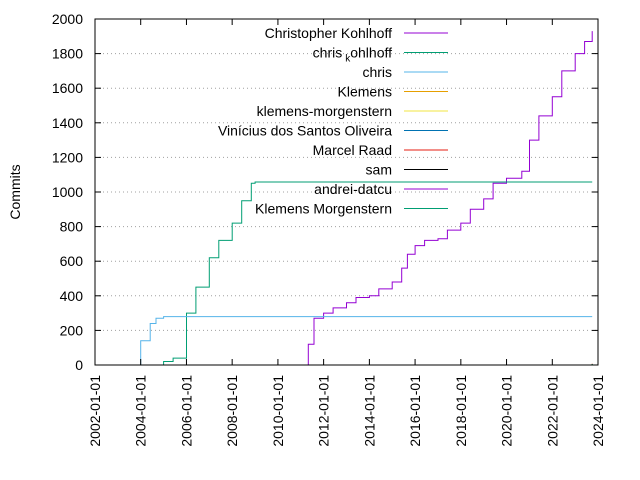 The image size is (640, 480). What do you see at coordinates (72, 261) in the screenshot?
I see `y-tick-label: 600` at bounding box center [72, 261].